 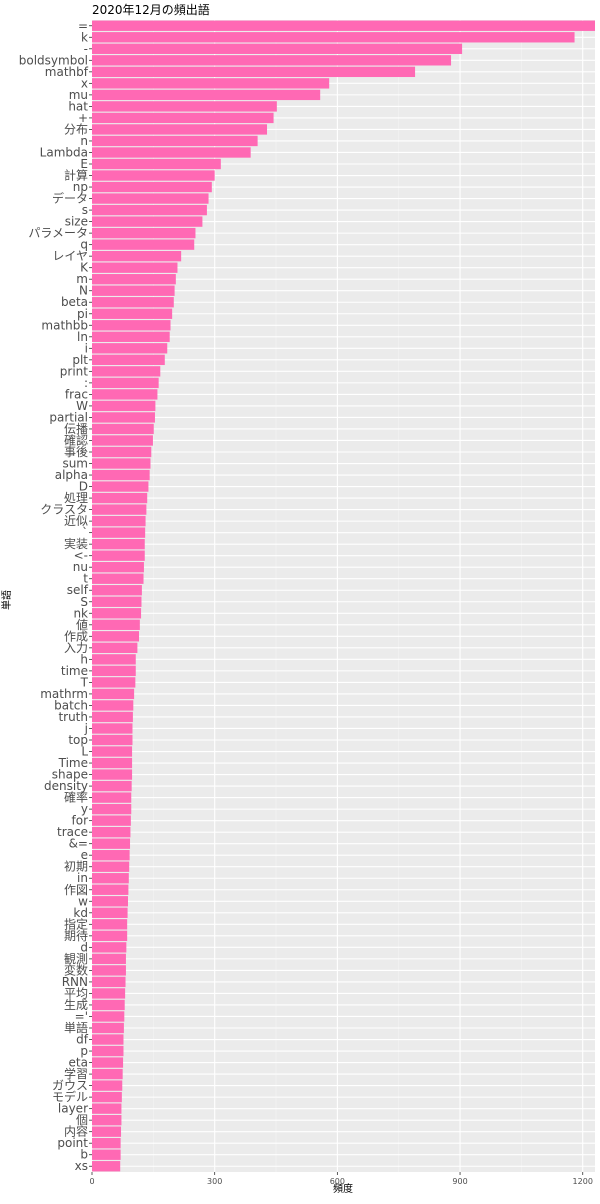 What do you see at coordinates (84, 1051) in the screenshot?
I see `y-tick-label: p` at bounding box center [84, 1051].